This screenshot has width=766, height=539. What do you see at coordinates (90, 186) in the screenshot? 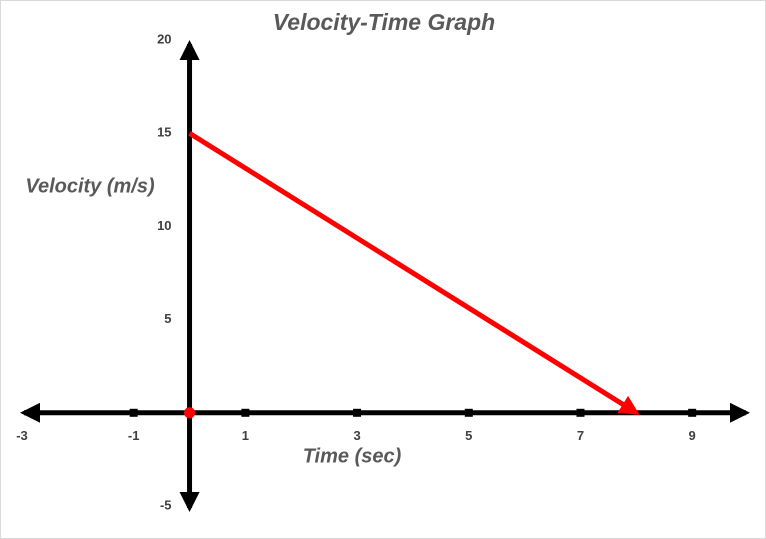
I see `y-axis-label: Velocity (m/s)` at bounding box center [90, 186].